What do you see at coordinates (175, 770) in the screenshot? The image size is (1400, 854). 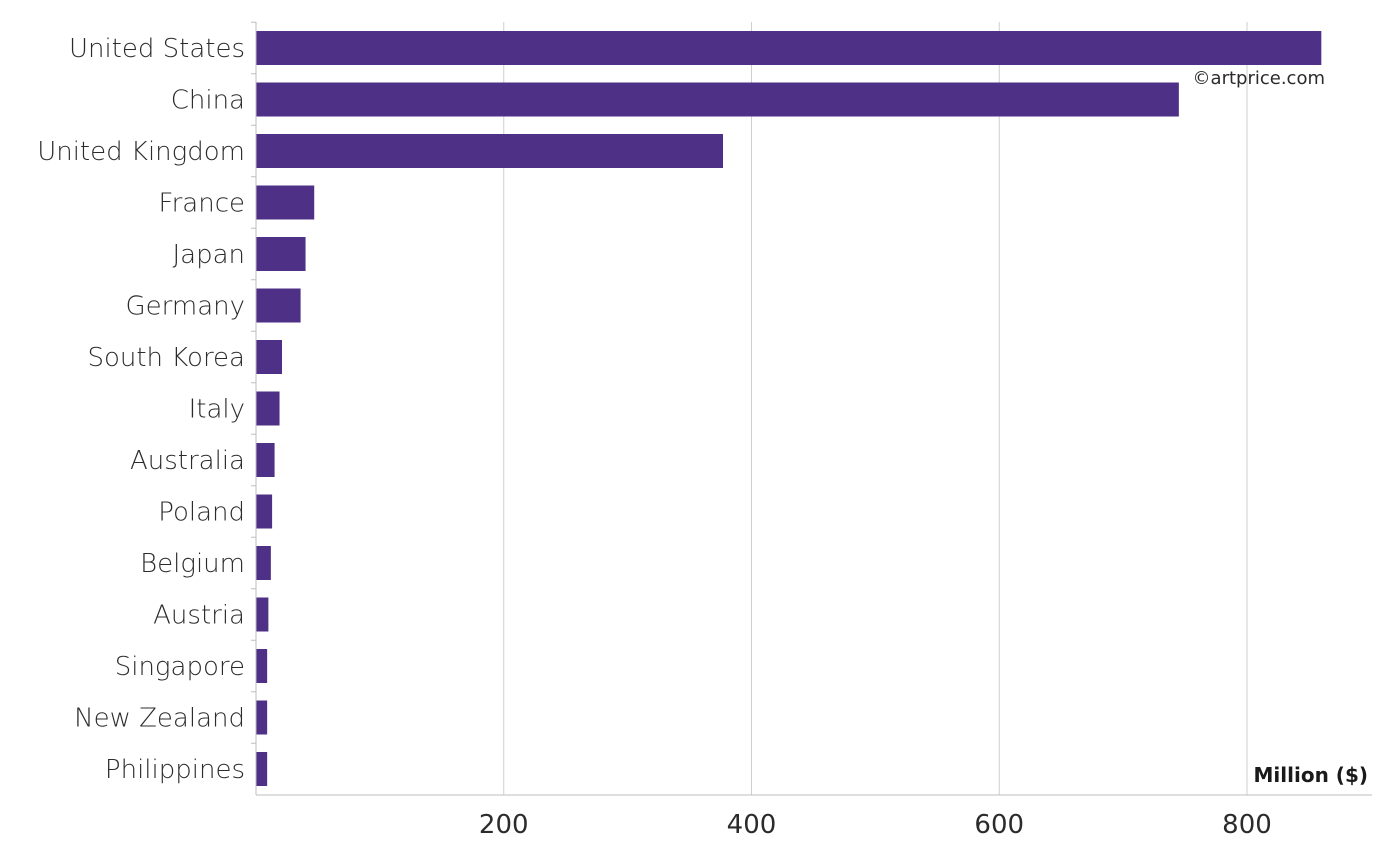 I see `category-label: Philippines` at bounding box center [175, 770].